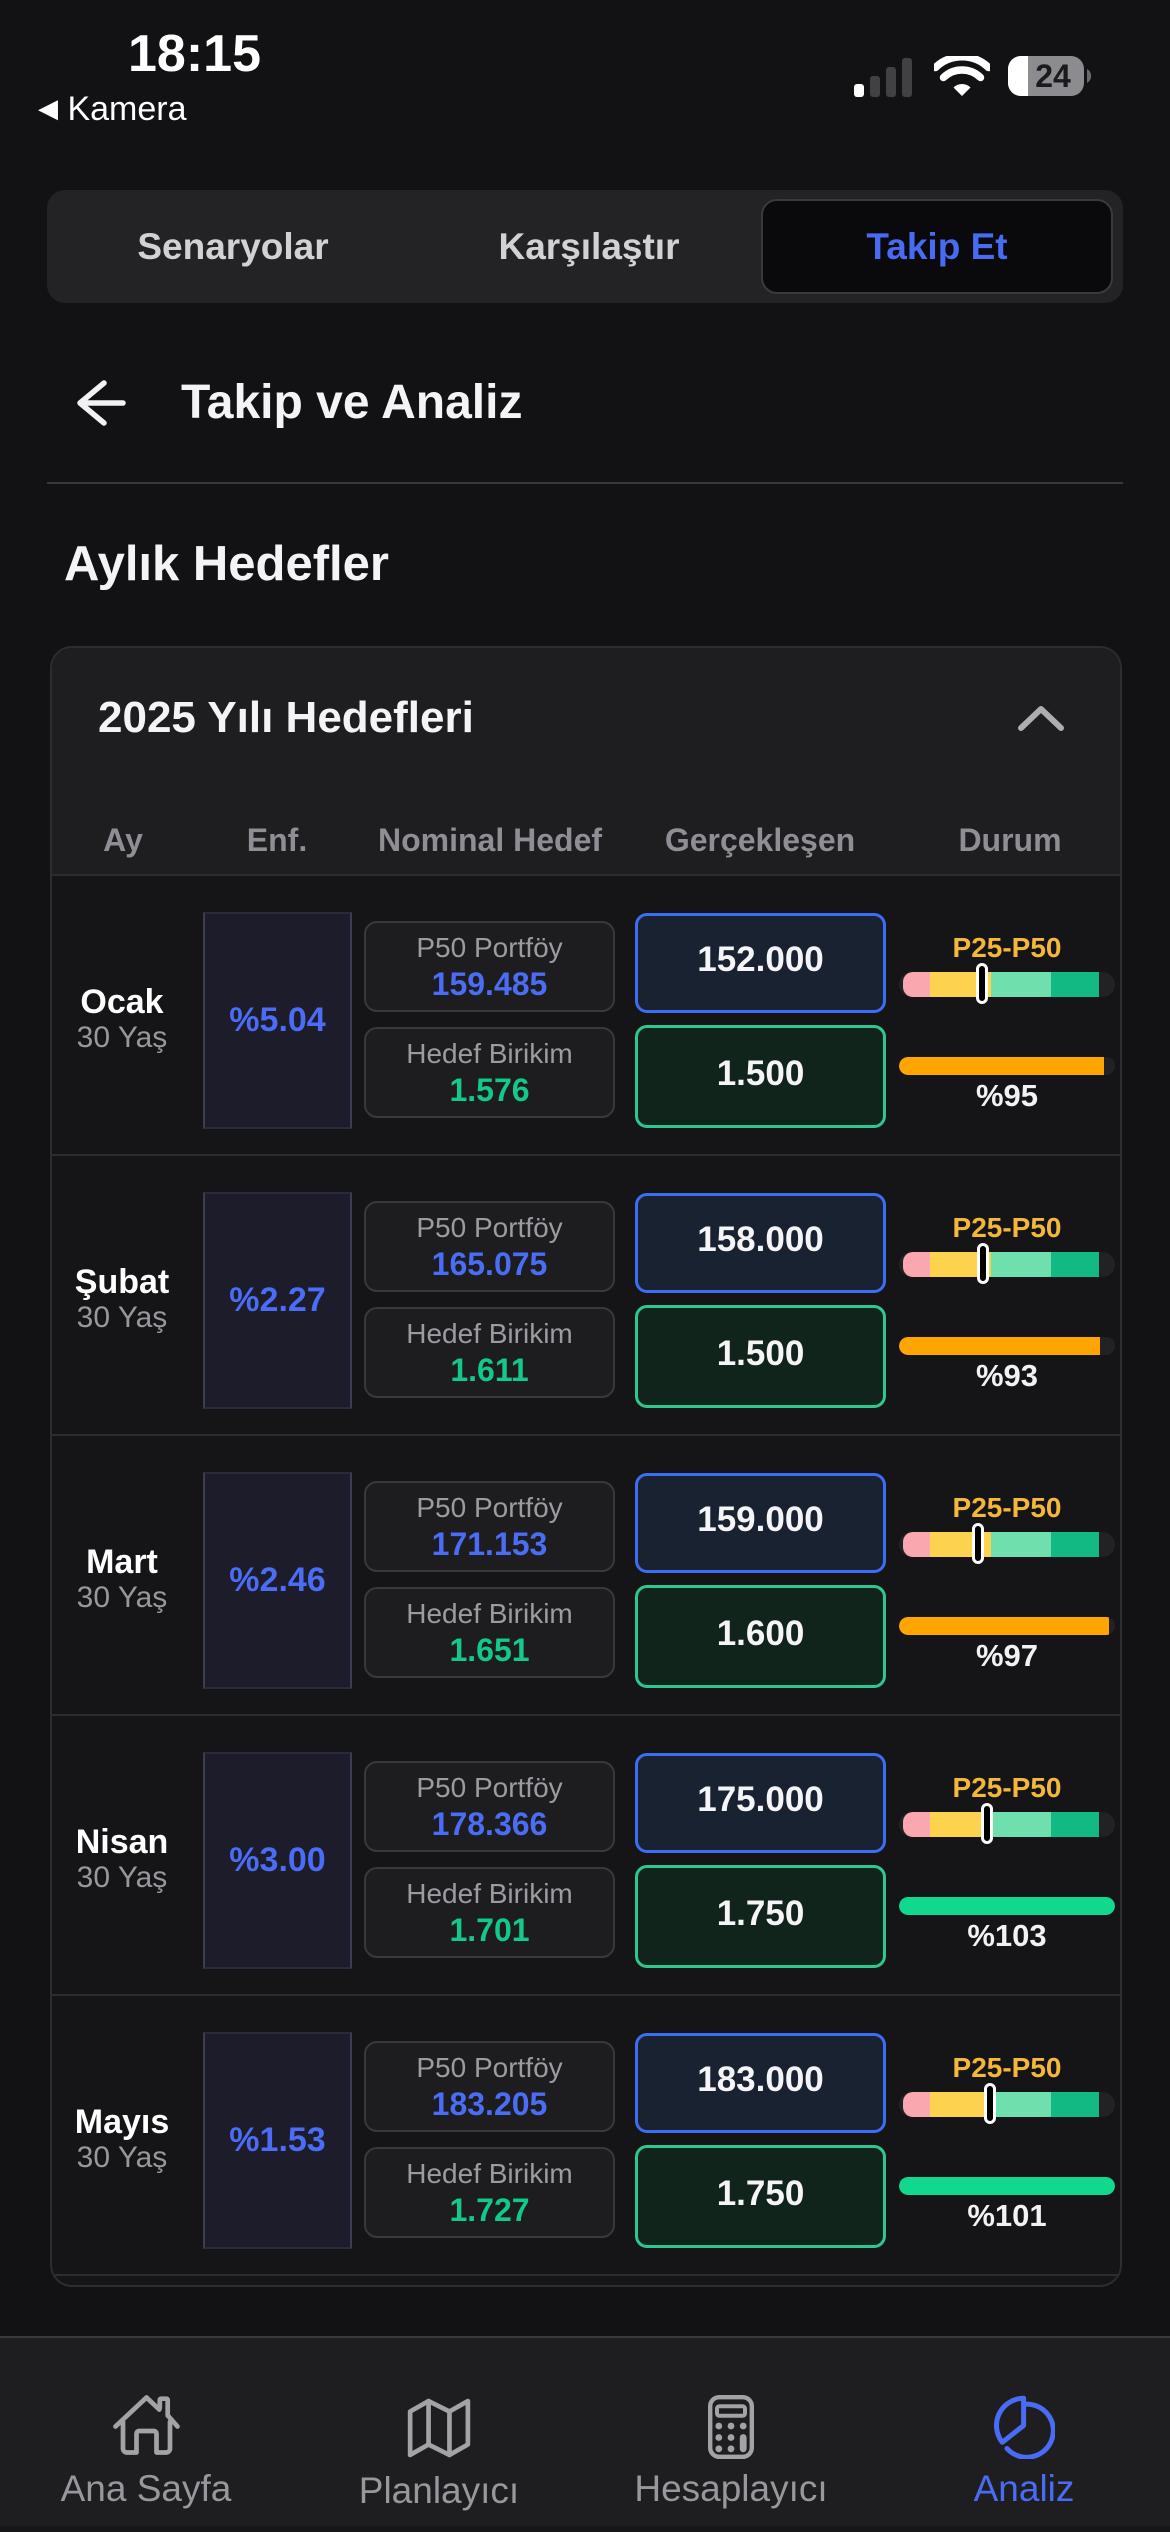  I want to click on svg-text: 24, so click(1053, 76).